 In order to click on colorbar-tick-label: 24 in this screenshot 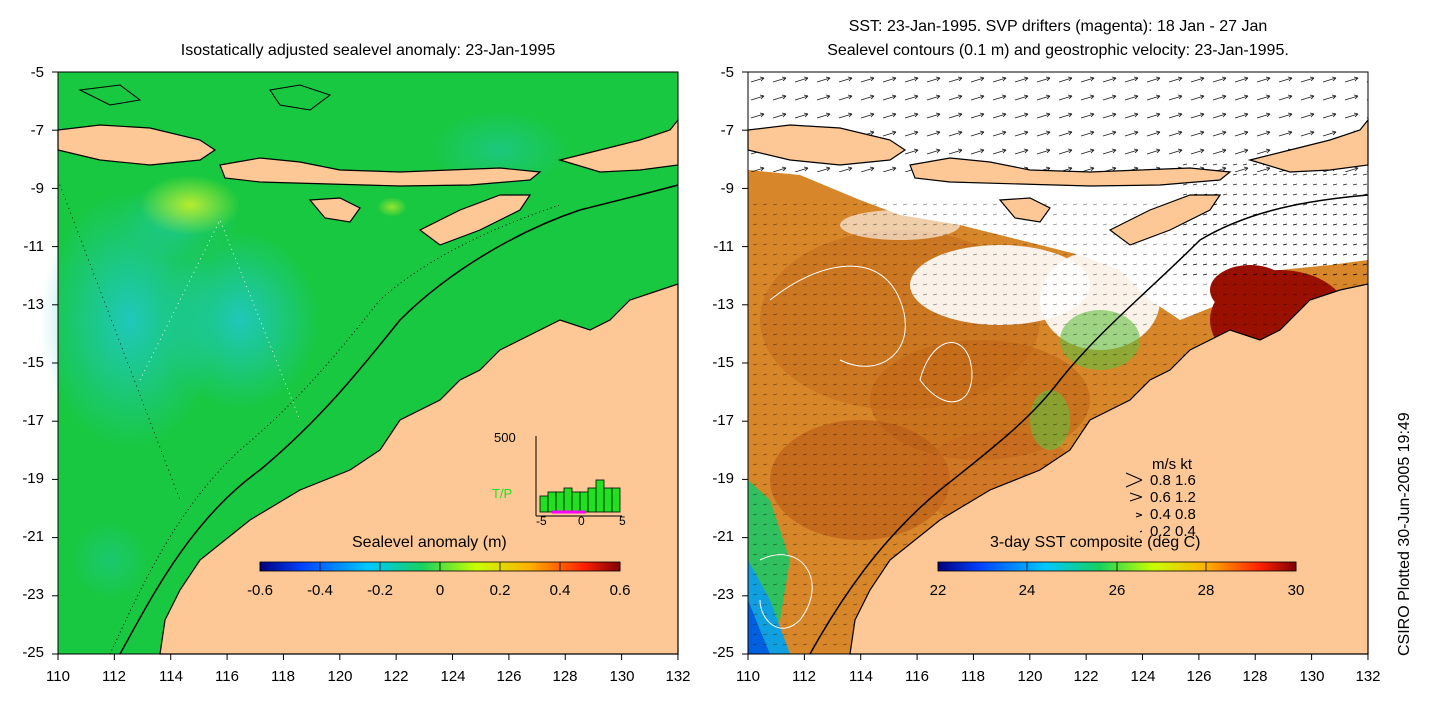, I will do `click(1027, 590)`.